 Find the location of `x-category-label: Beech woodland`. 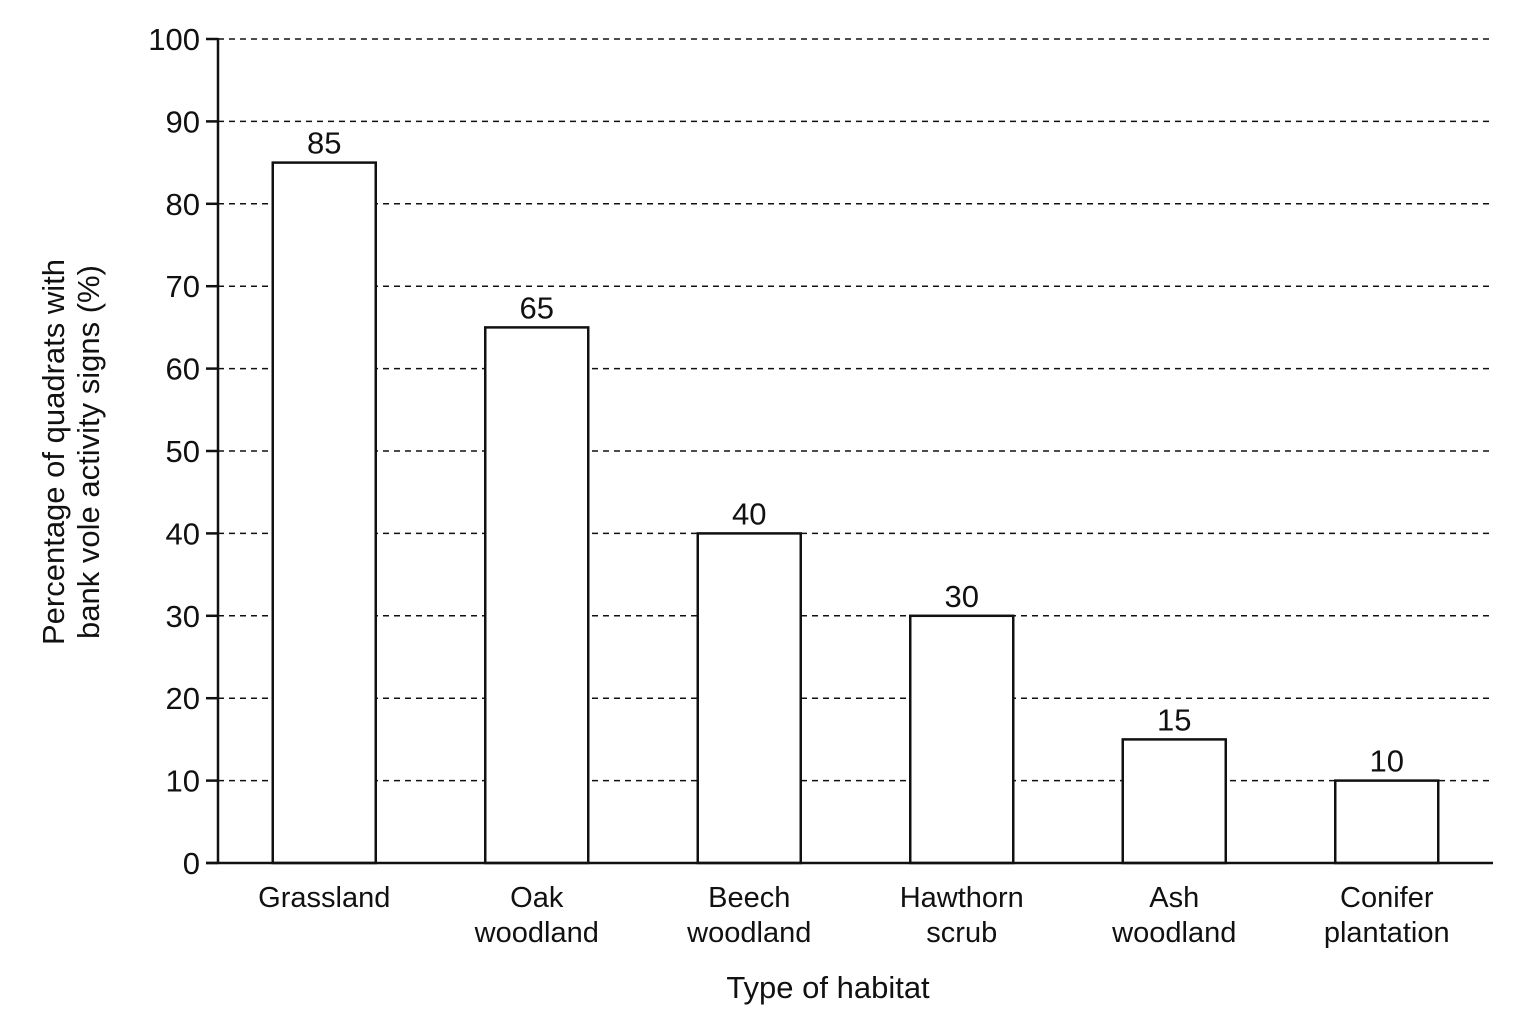

x-category-label: Beech woodland is located at coordinates (748, 915).